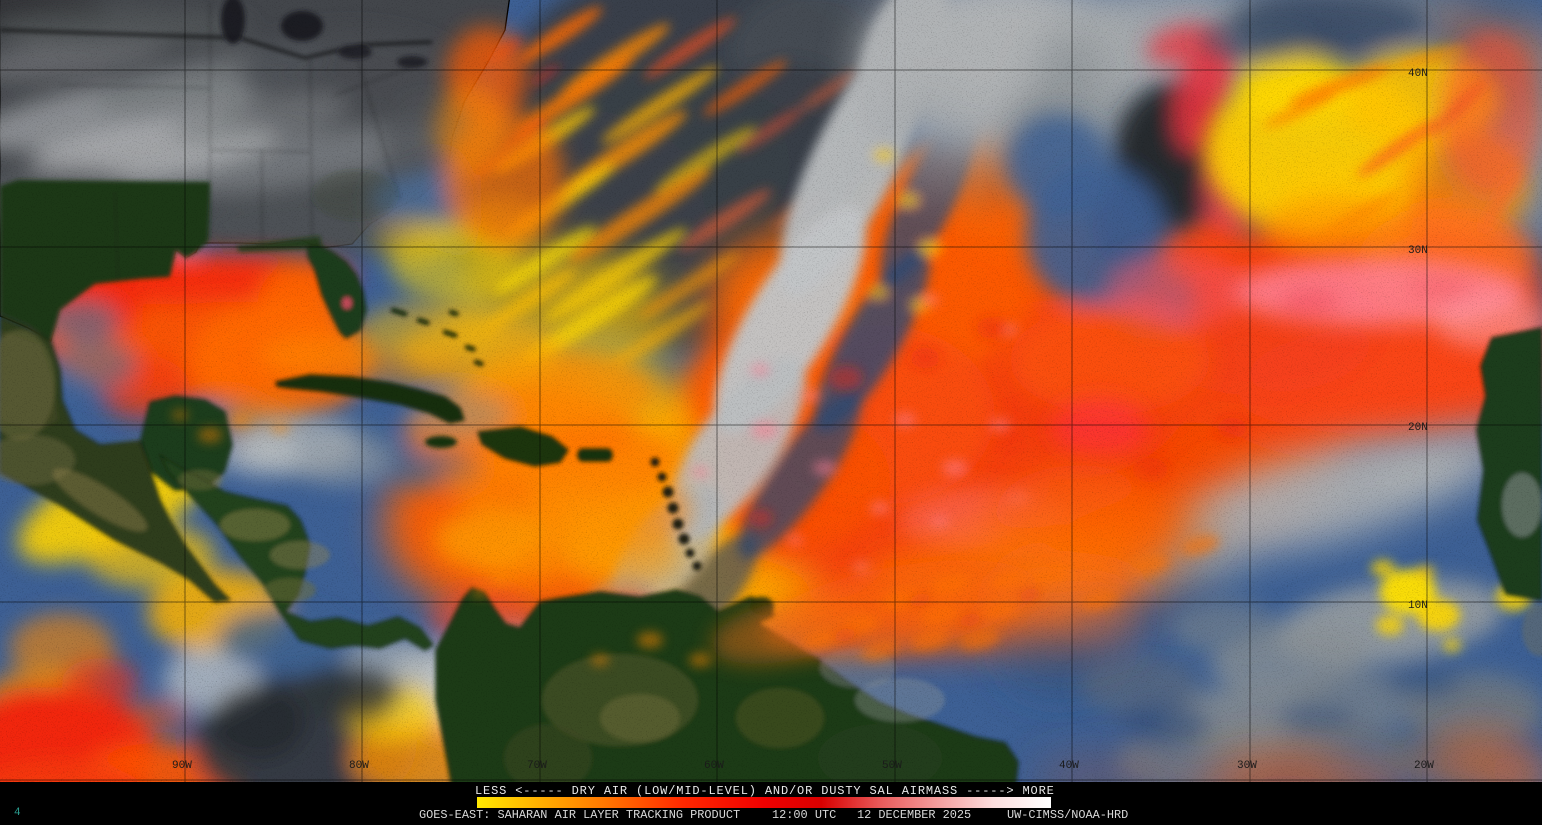 The width and height of the screenshot is (1542, 825). Describe the element at coordinates (1067, 814) in the screenshot. I see `svg-text: UW-CIMSS/NOAA-HRD` at that location.